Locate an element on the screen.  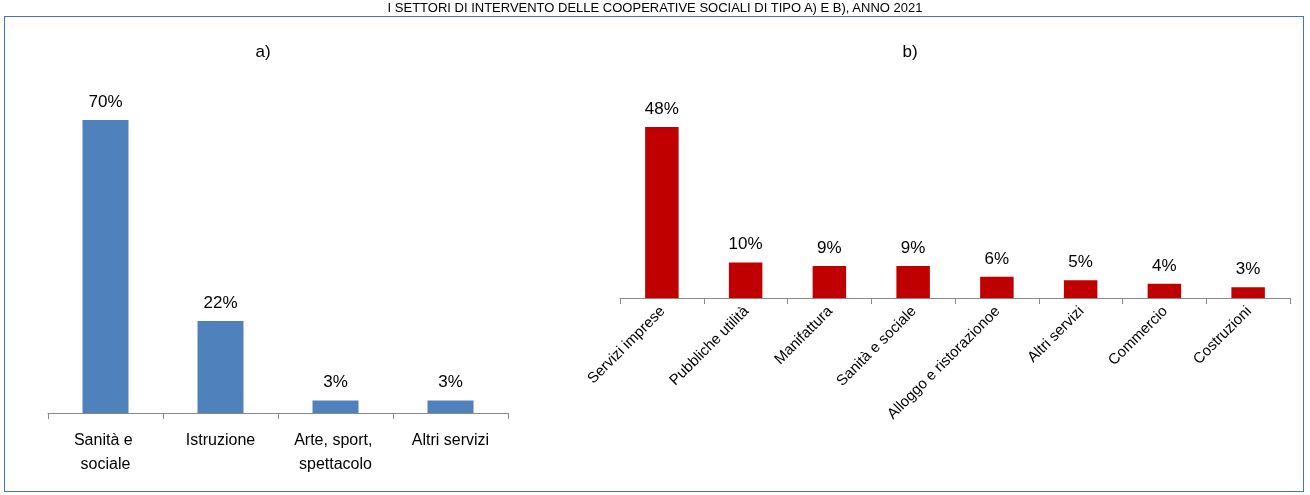
data-label: 5% is located at coordinates (1080, 262).